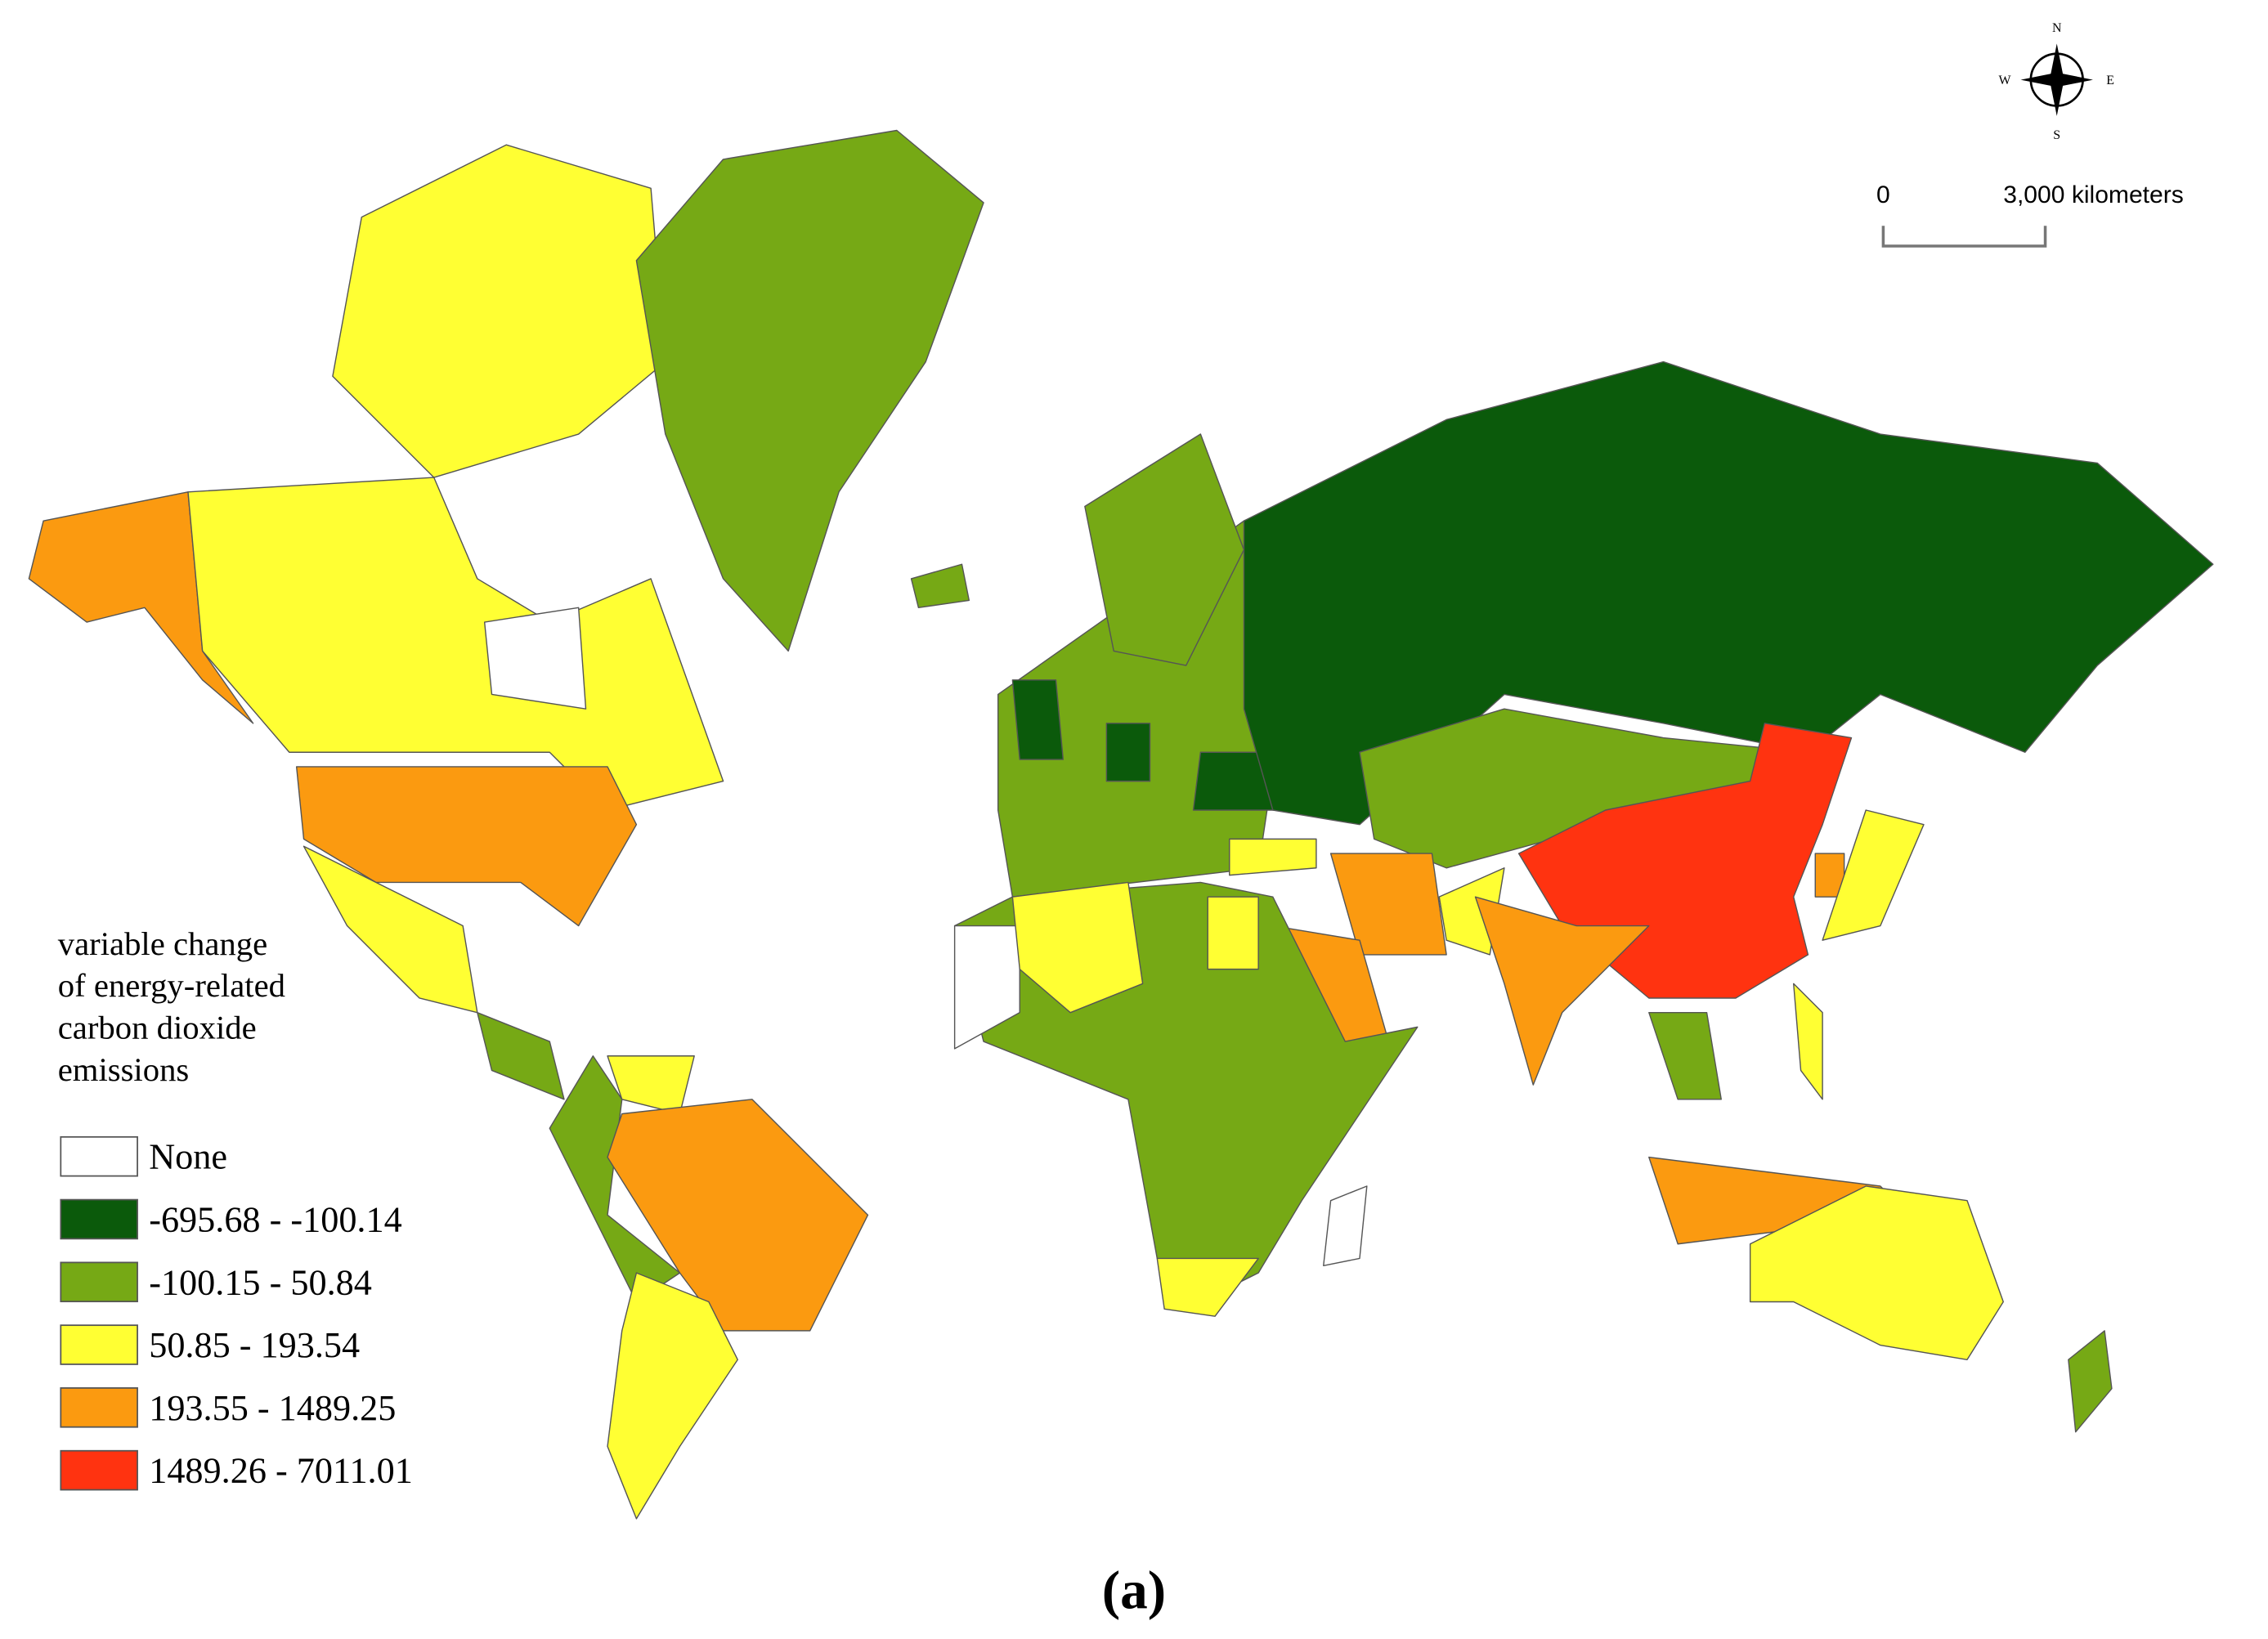 This screenshot has height=1639, width=2268. Describe the element at coordinates (940, 586) in the screenshot. I see `iceland` at that location.